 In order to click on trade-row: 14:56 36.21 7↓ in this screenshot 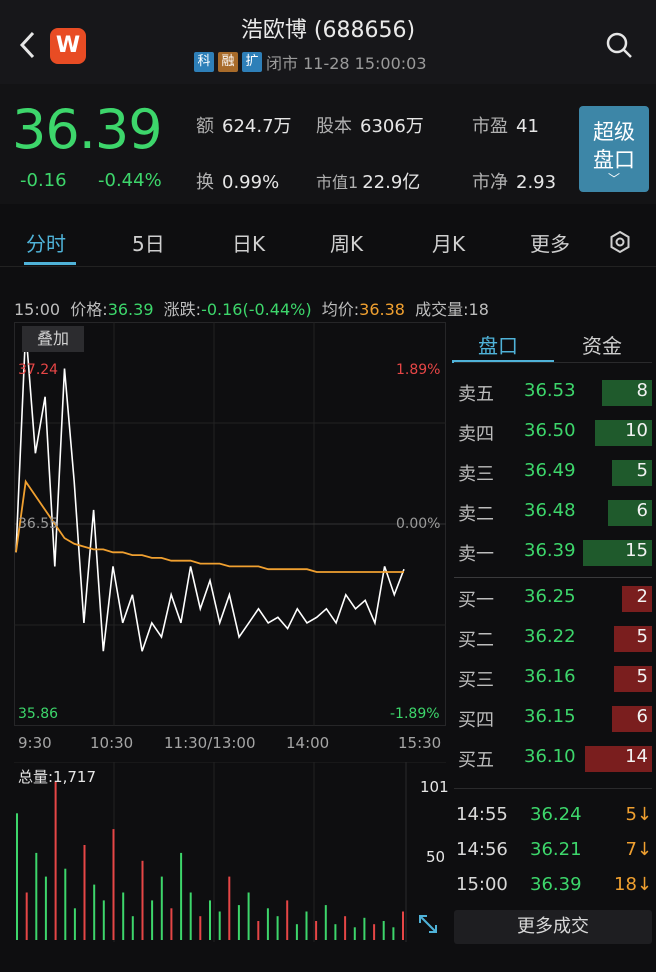, I will do `click(553, 856)`.